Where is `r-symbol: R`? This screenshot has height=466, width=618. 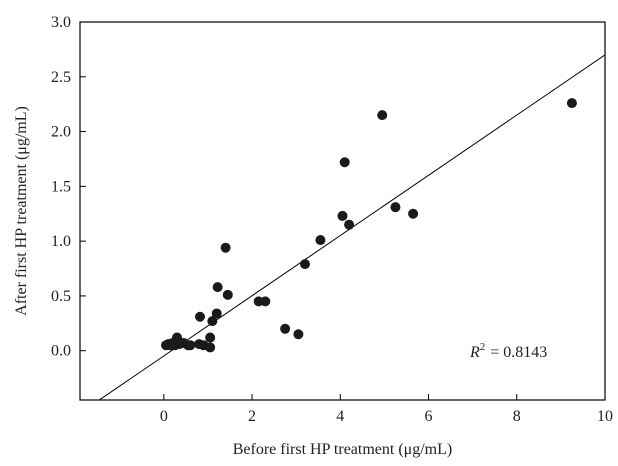
r-symbol: R is located at coordinates (474, 352).